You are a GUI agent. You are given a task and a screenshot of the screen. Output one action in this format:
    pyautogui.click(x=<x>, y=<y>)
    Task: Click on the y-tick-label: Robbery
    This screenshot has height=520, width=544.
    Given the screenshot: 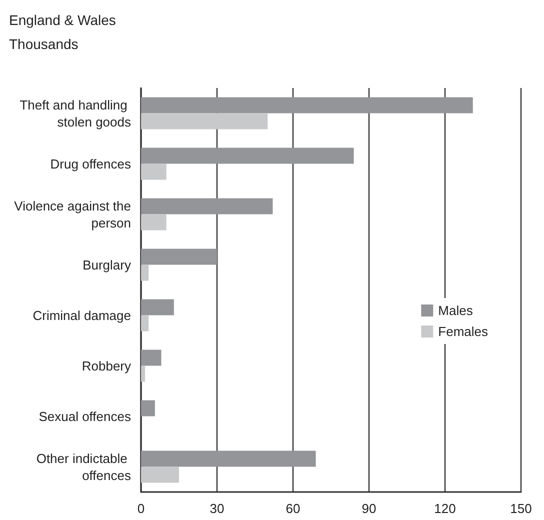 What is the action you would take?
    pyautogui.click(x=107, y=366)
    